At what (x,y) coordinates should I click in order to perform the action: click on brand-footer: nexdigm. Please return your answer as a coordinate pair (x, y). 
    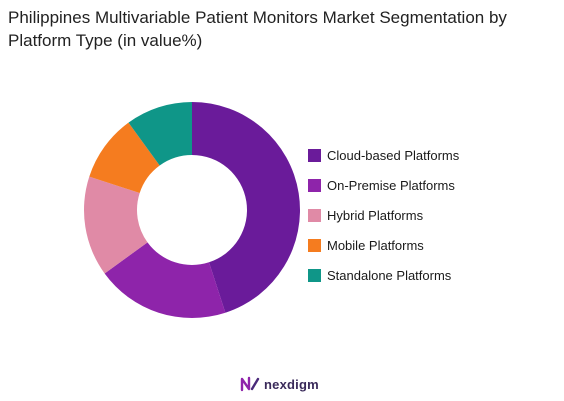
    Looking at the image, I should click on (279, 384).